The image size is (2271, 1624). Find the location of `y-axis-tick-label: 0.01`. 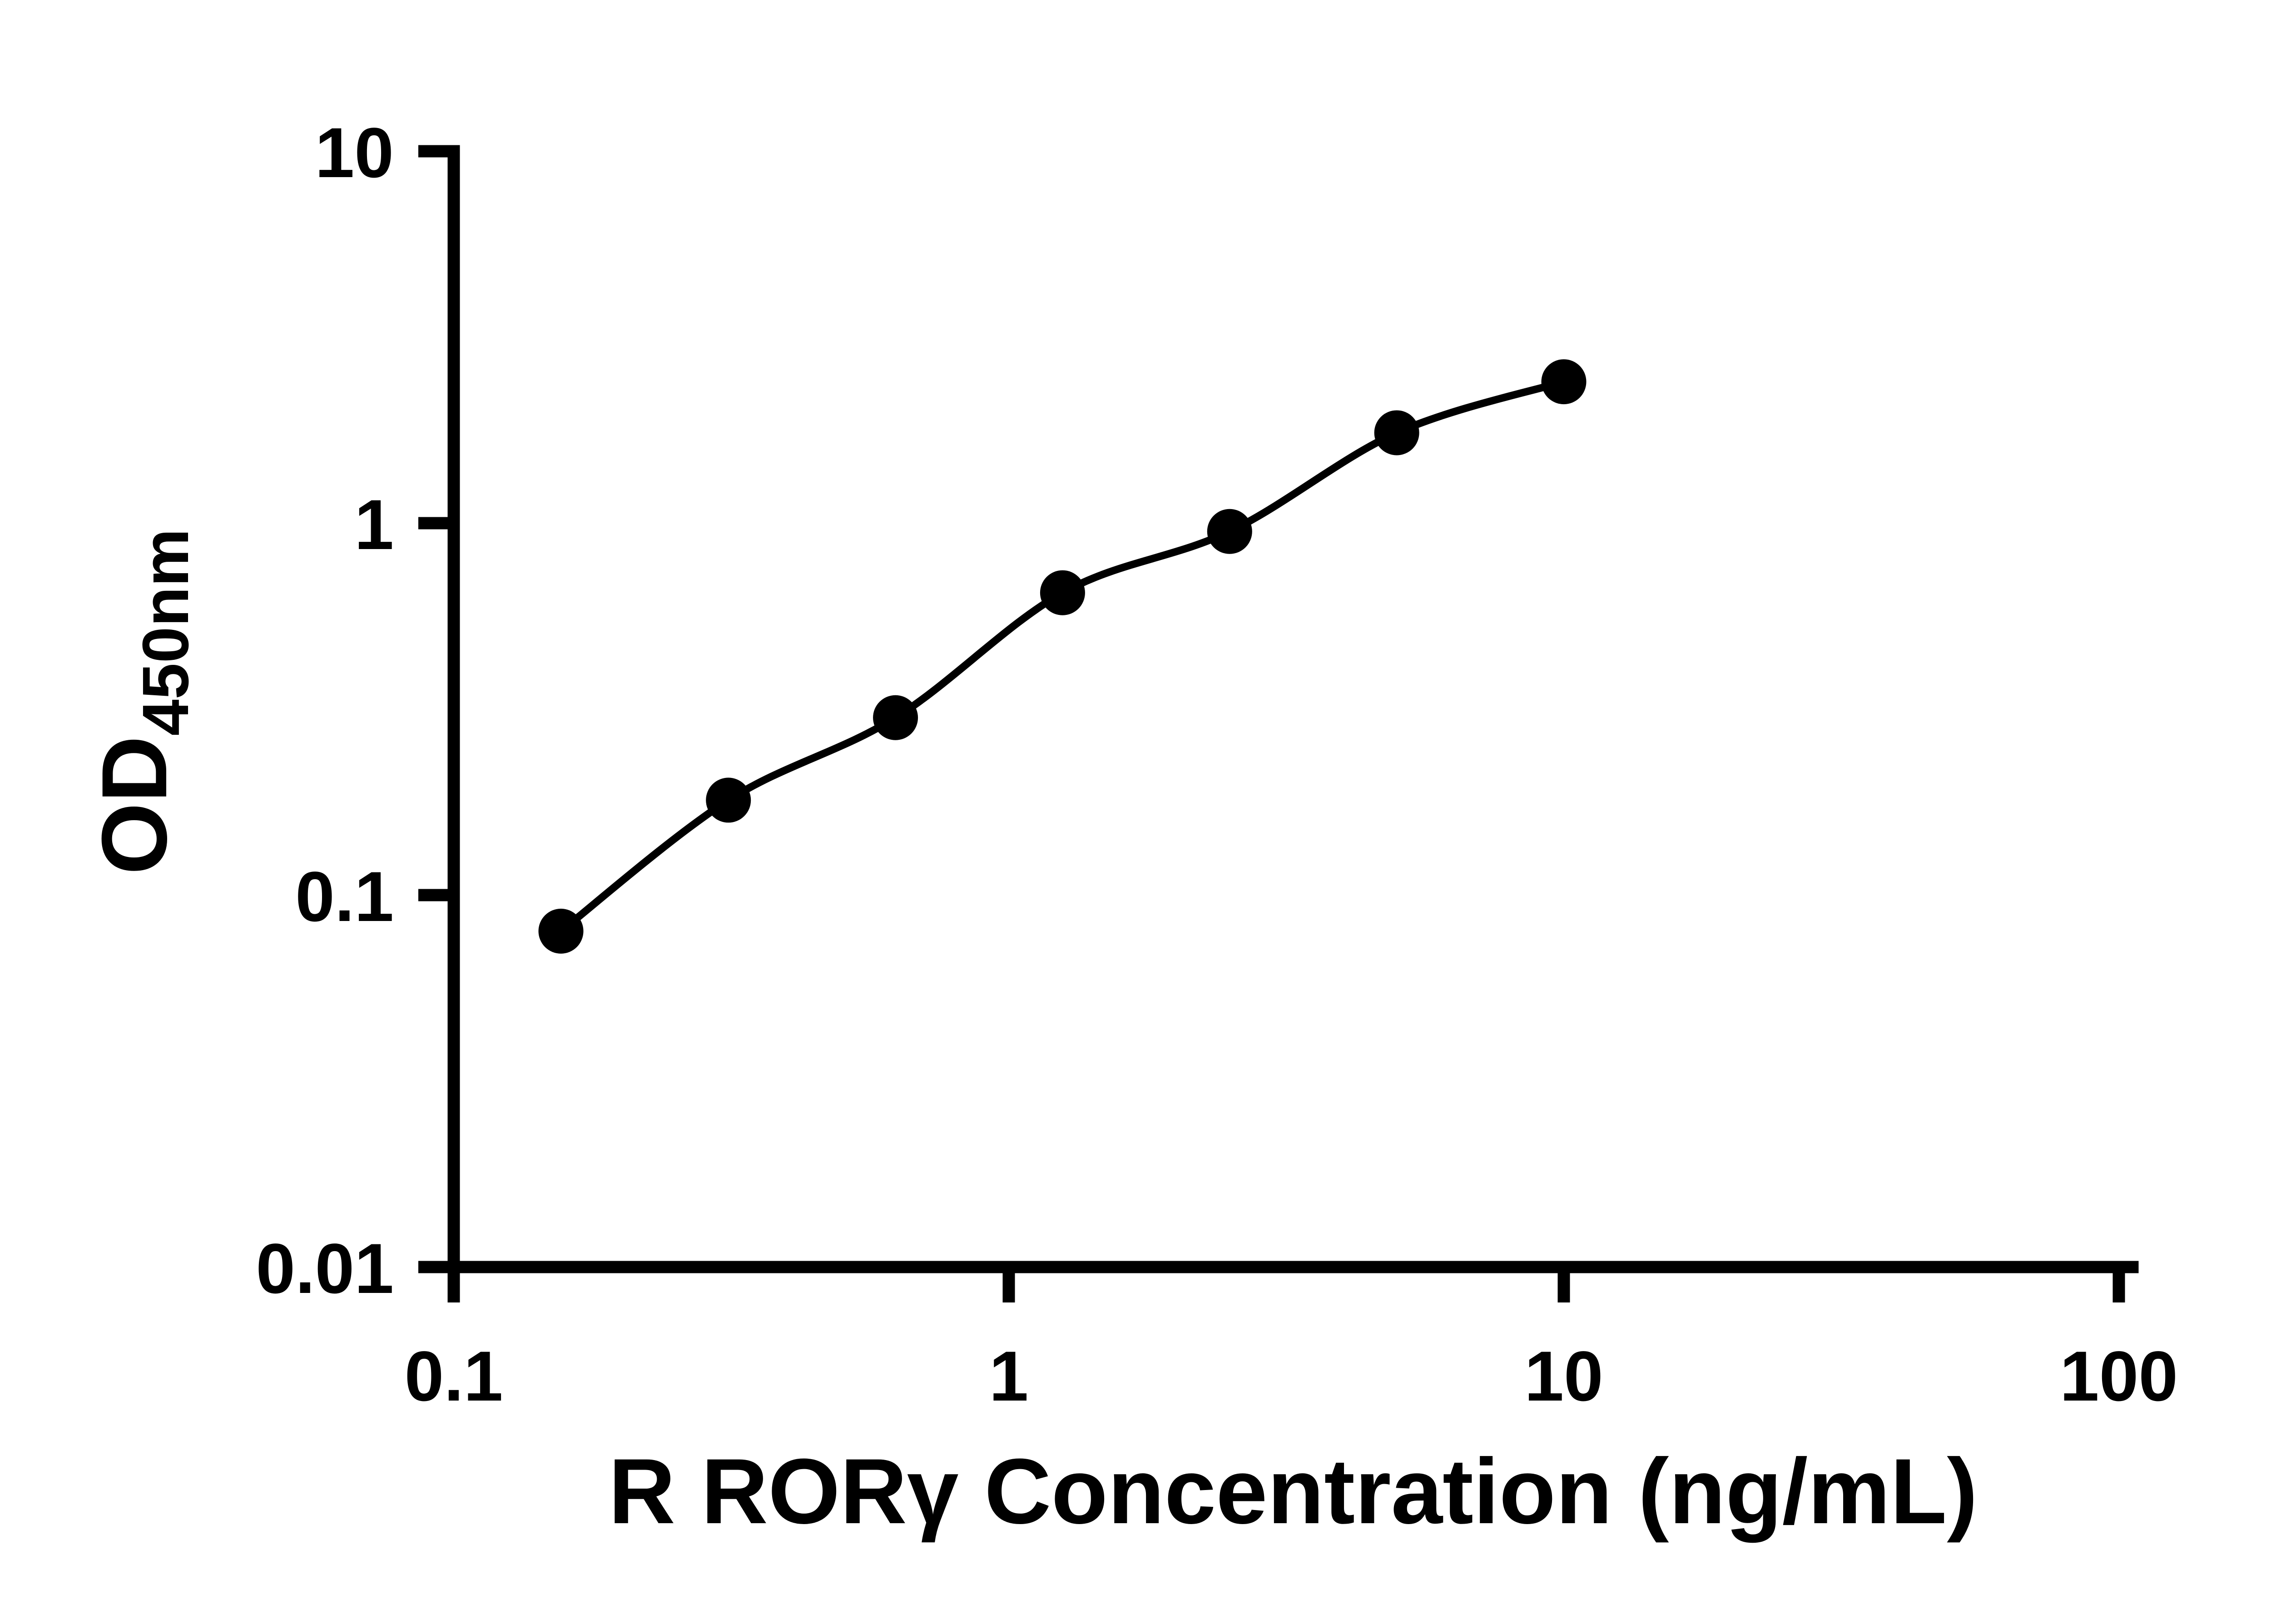

y-axis-tick-label: 0.01 is located at coordinates (325, 1268).